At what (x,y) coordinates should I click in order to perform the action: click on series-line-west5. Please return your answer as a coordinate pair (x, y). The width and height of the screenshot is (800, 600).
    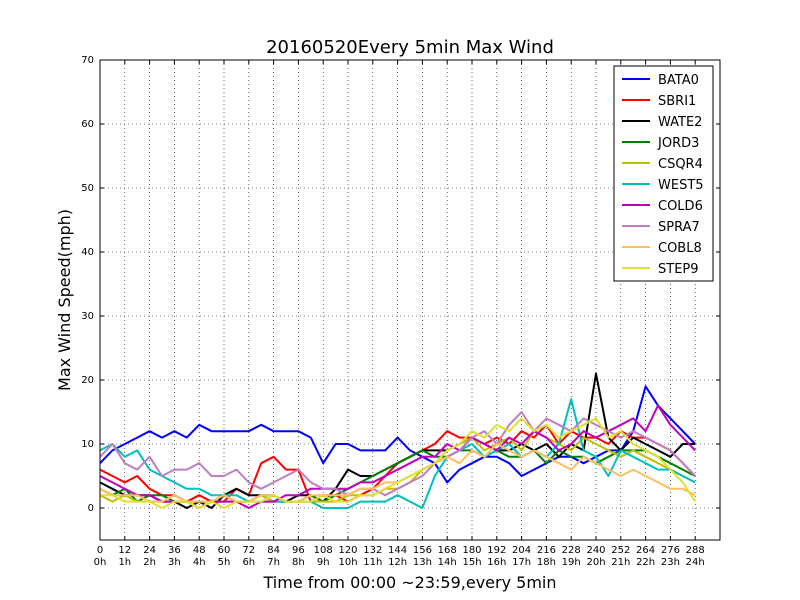
    Looking at the image, I should click on (397, 453).